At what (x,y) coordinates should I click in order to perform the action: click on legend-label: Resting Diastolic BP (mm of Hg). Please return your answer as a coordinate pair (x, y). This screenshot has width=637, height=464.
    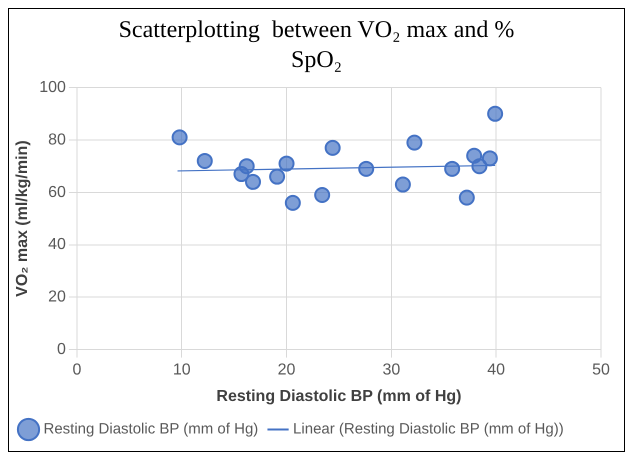
    Looking at the image, I should click on (151, 429).